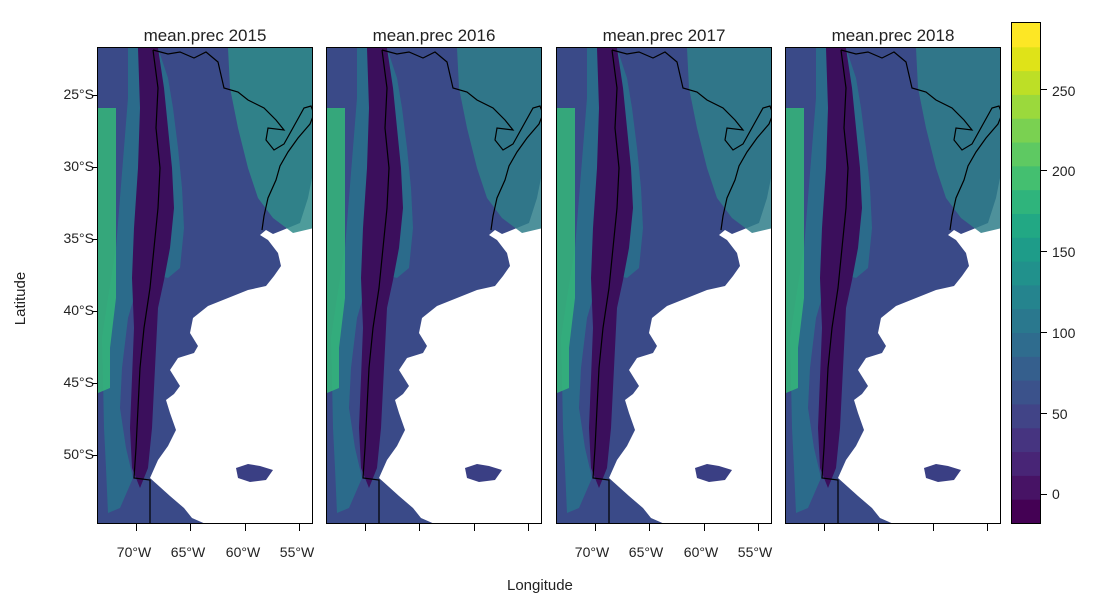 The height and width of the screenshot is (604, 1098). Describe the element at coordinates (1060, 414) in the screenshot. I see `colorbar-label-50: 50` at that location.